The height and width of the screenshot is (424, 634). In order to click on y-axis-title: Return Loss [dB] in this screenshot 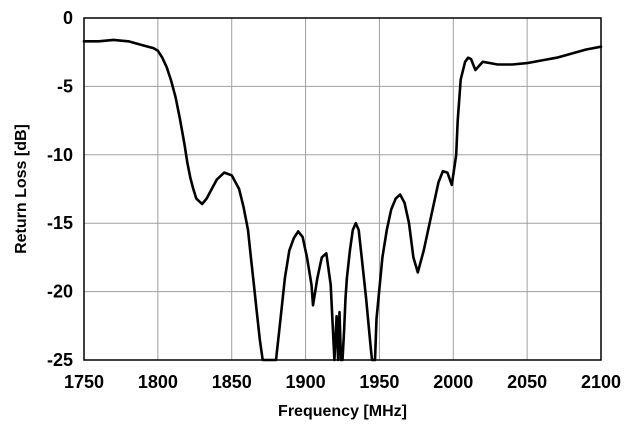, I will do `click(21, 189)`.